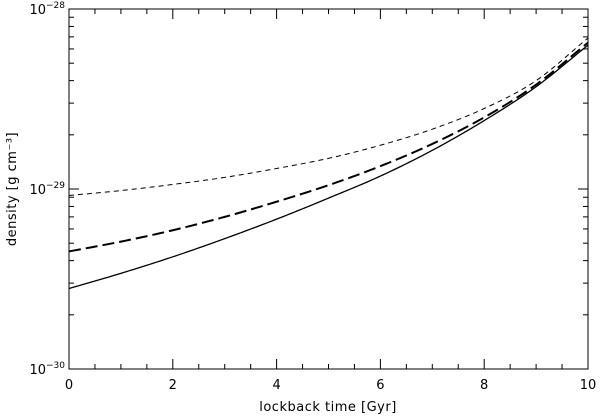  I want to click on x-tick-label: 10, so click(588, 385).